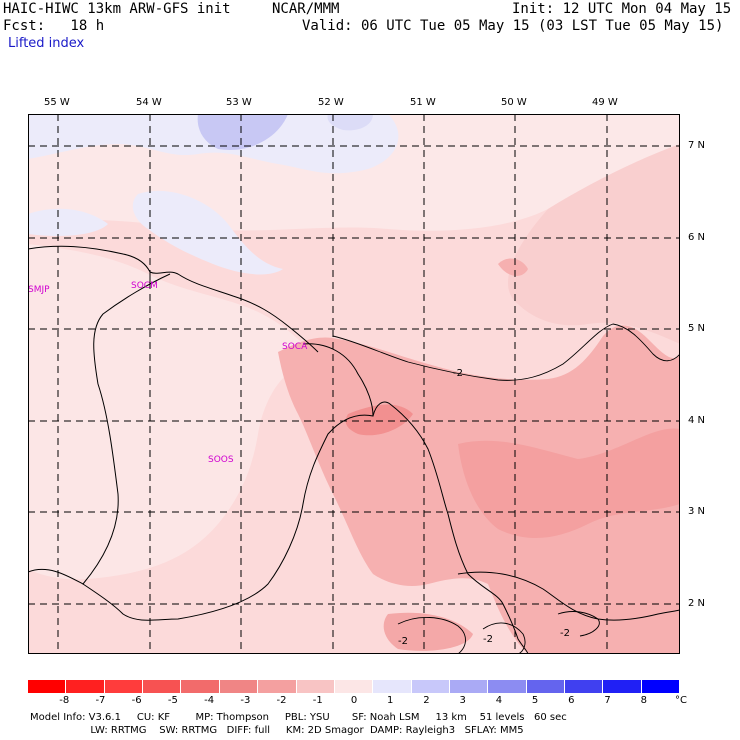  I want to click on contour-label-4: -2, so click(565, 633).